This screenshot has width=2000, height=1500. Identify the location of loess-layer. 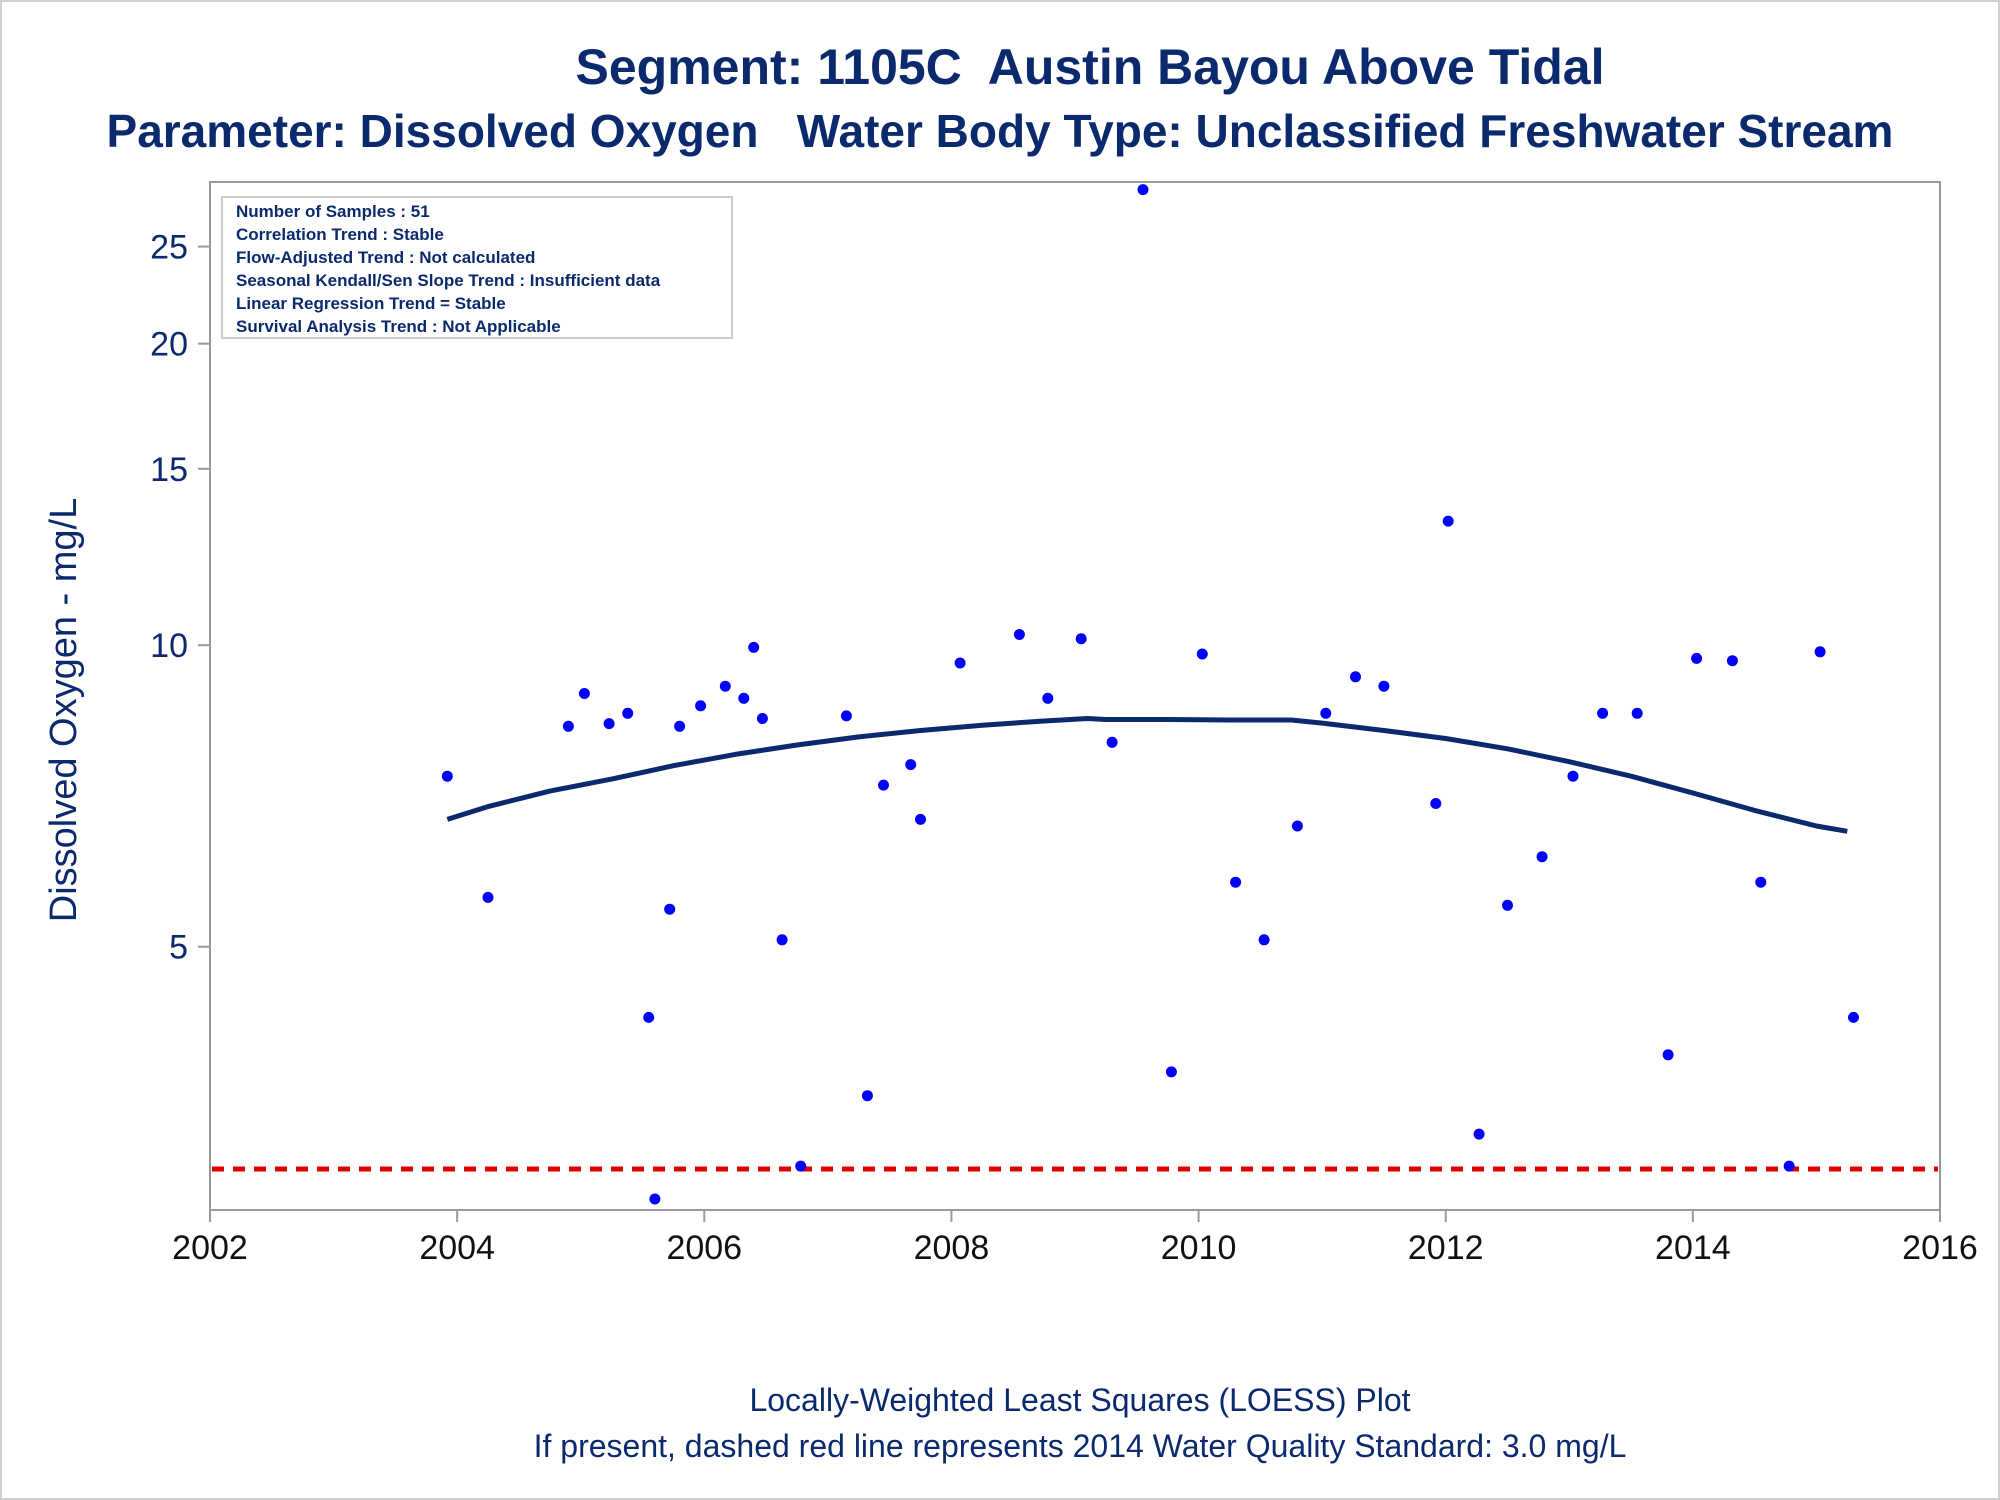
(1147, 775).